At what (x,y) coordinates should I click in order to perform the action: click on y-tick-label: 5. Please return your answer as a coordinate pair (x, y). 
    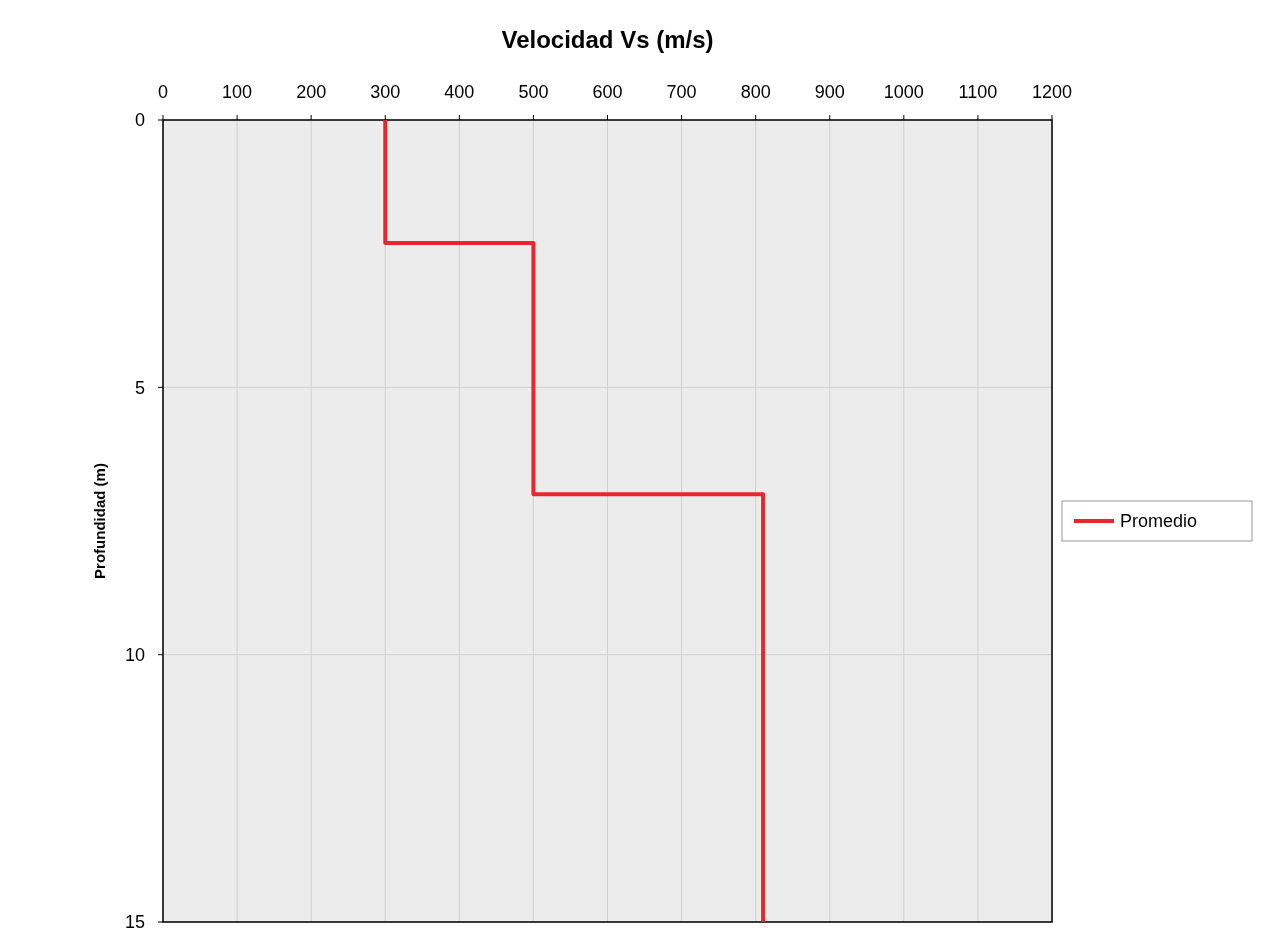
    Looking at the image, I should click on (139, 387).